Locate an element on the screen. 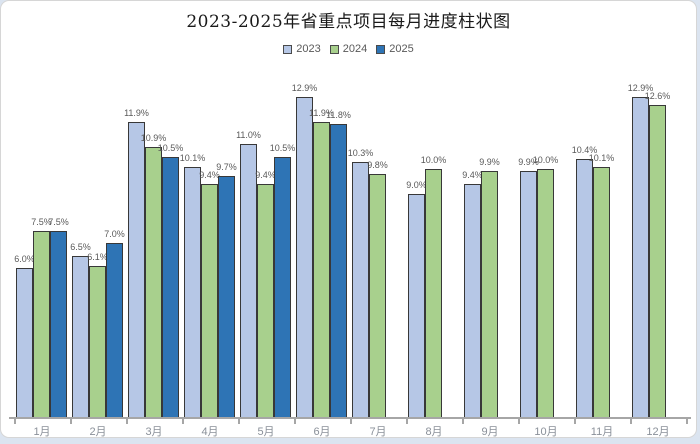 Image resolution: width=700 pixels, height=444 pixels. x-axis-label-11月: 11月 is located at coordinates (602, 432).